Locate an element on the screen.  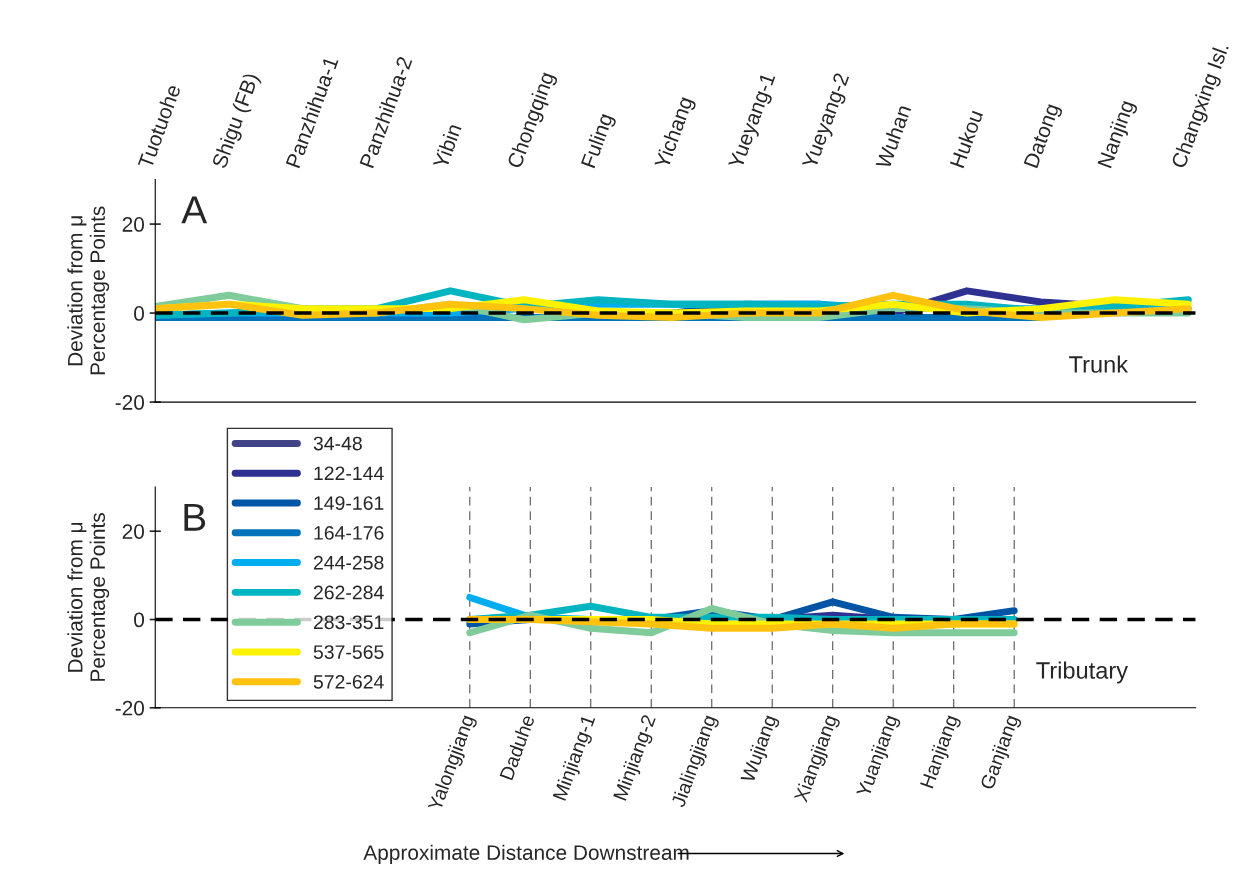
annotation: A is located at coordinates (194, 210).